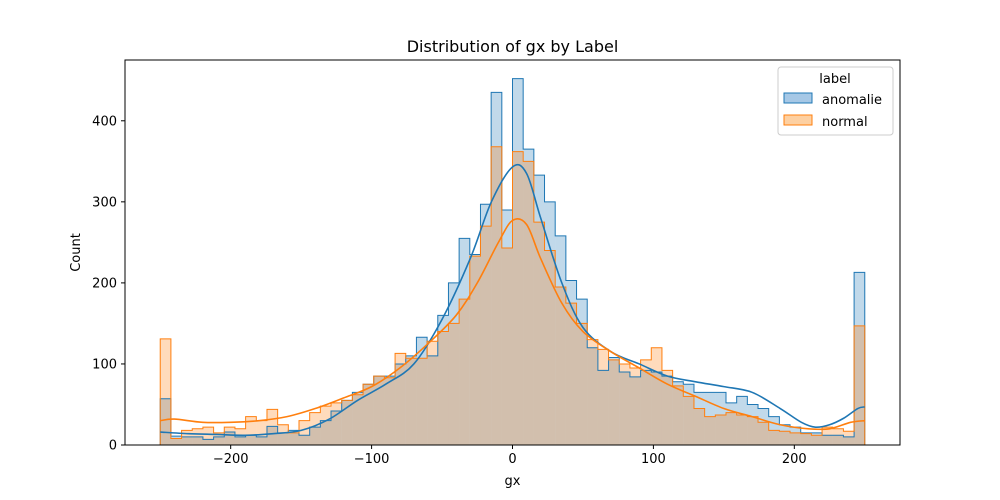 The height and width of the screenshot is (500, 1000). What do you see at coordinates (513, 481) in the screenshot?
I see `x-axis-label: gx` at bounding box center [513, 481].